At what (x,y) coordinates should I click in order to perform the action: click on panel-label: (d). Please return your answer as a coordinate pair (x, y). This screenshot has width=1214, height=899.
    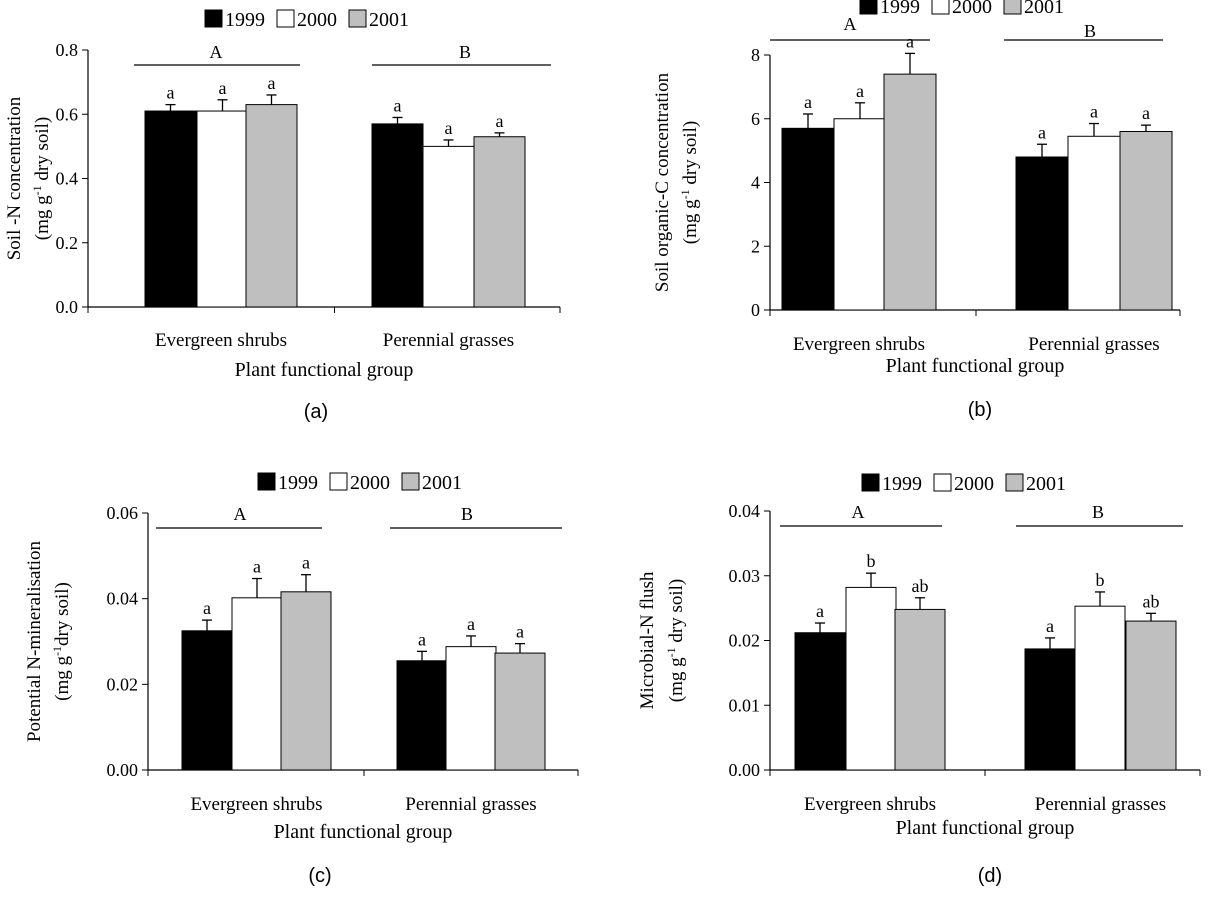
    Looking at the image, I should click on (990, 876).